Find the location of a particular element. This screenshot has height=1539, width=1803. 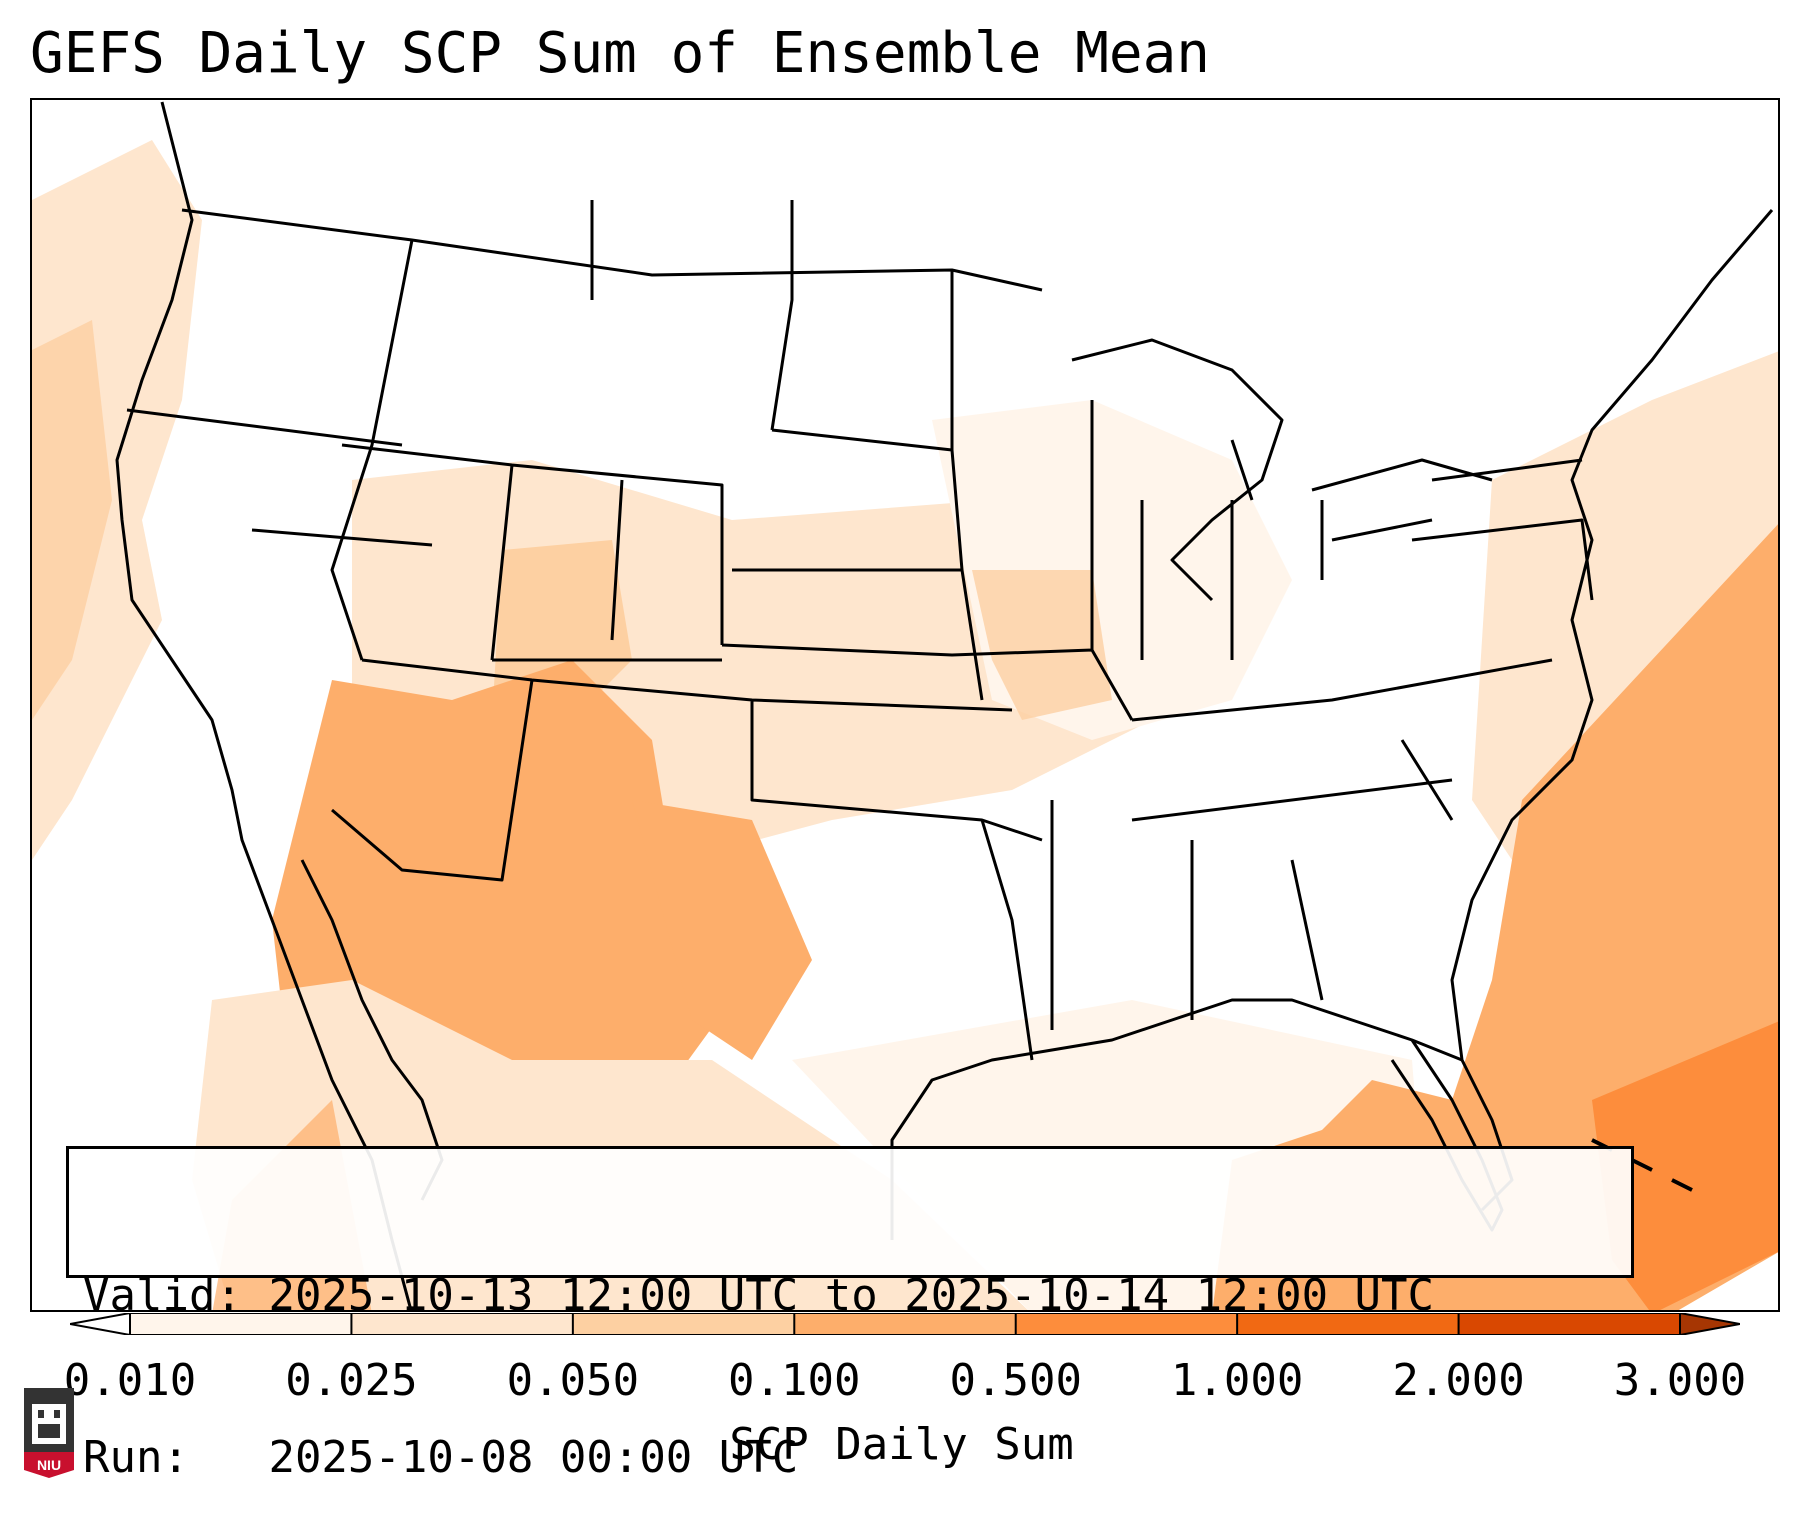

chart-title: GEFS Daily SCP Sum of Ensemble Mean is located at coordinates (620, 53).